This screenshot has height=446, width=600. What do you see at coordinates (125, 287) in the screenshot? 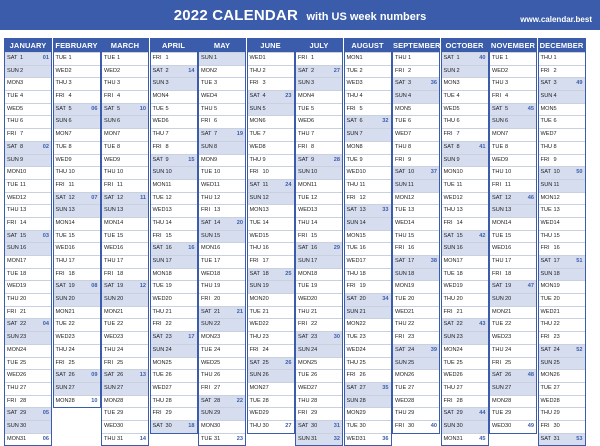
I see `day-cell: SAT 19 12` at bounding box center [125, 287].